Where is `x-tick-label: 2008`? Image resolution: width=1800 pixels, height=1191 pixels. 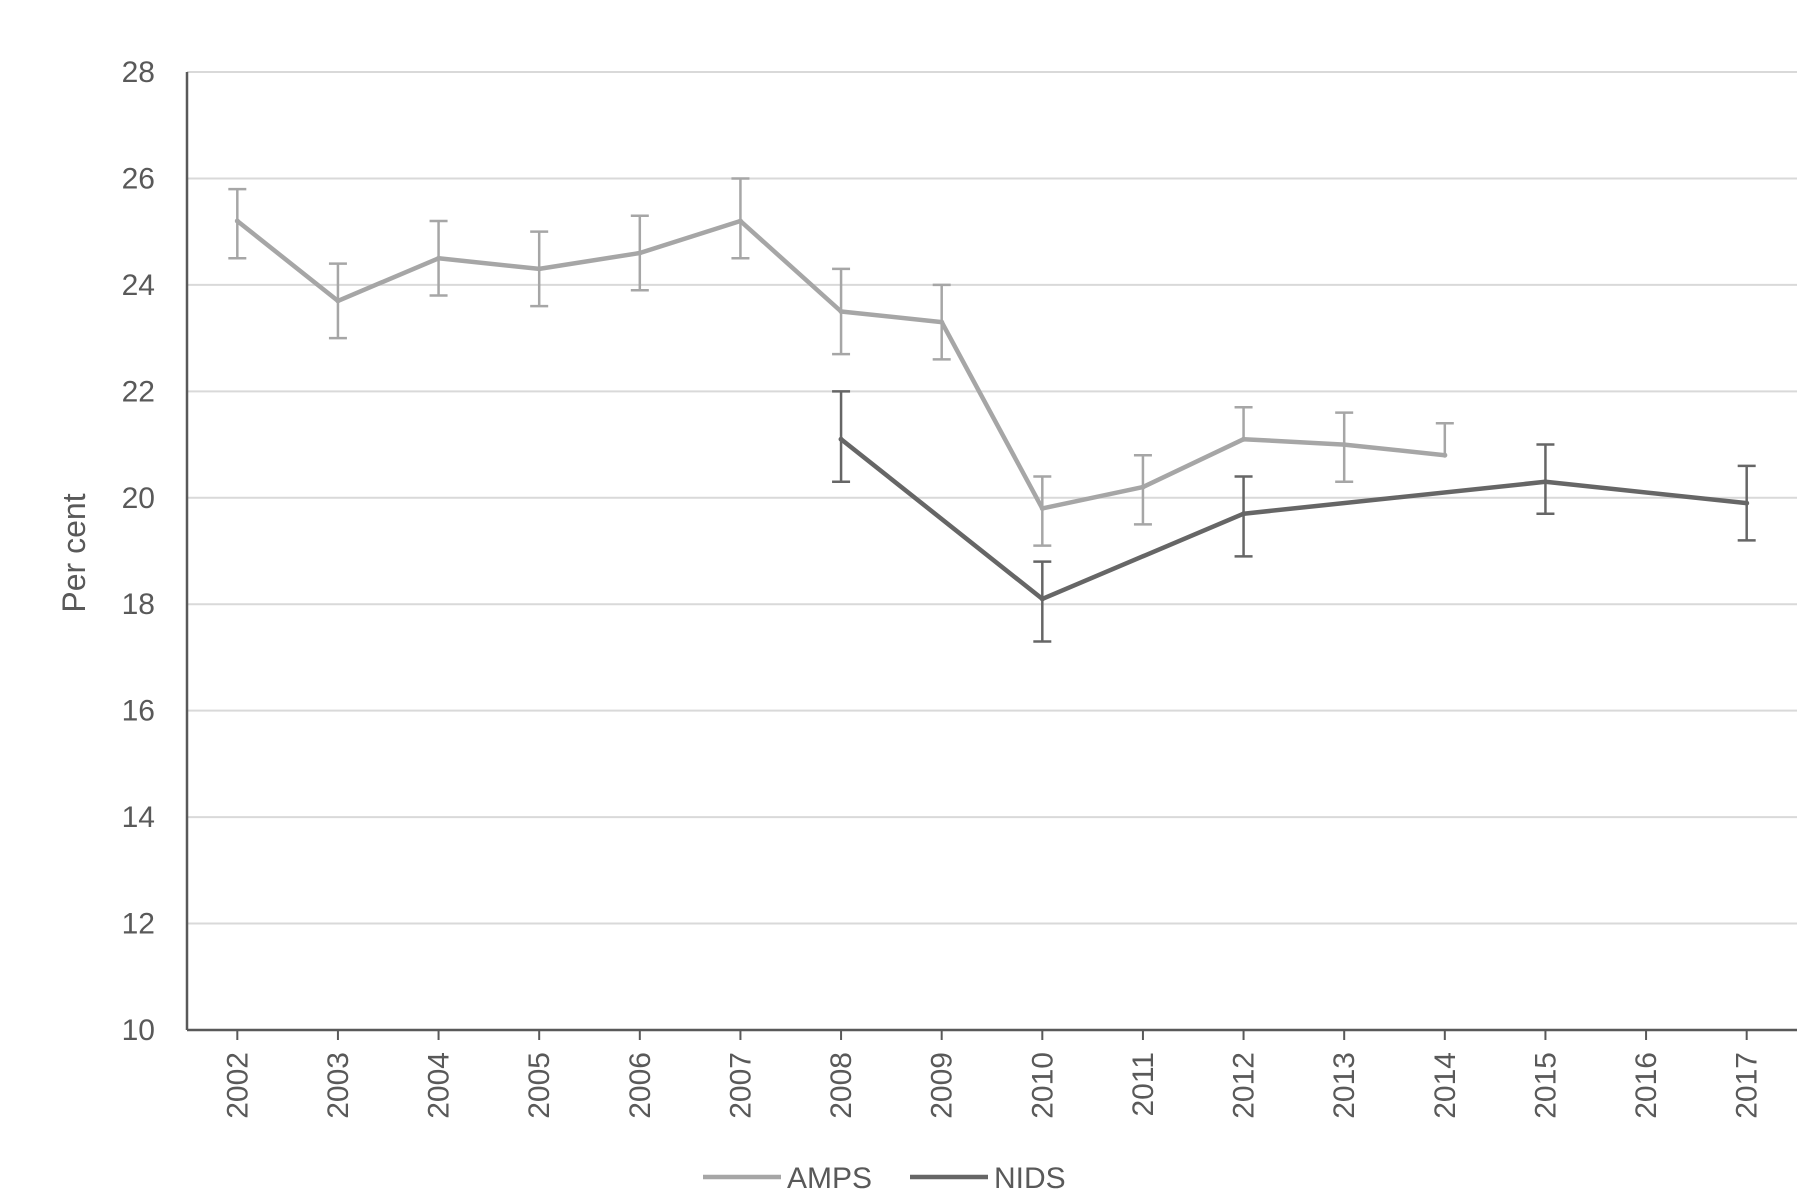 x-tick-label: 2008 is located at coordinates (841, 1085).